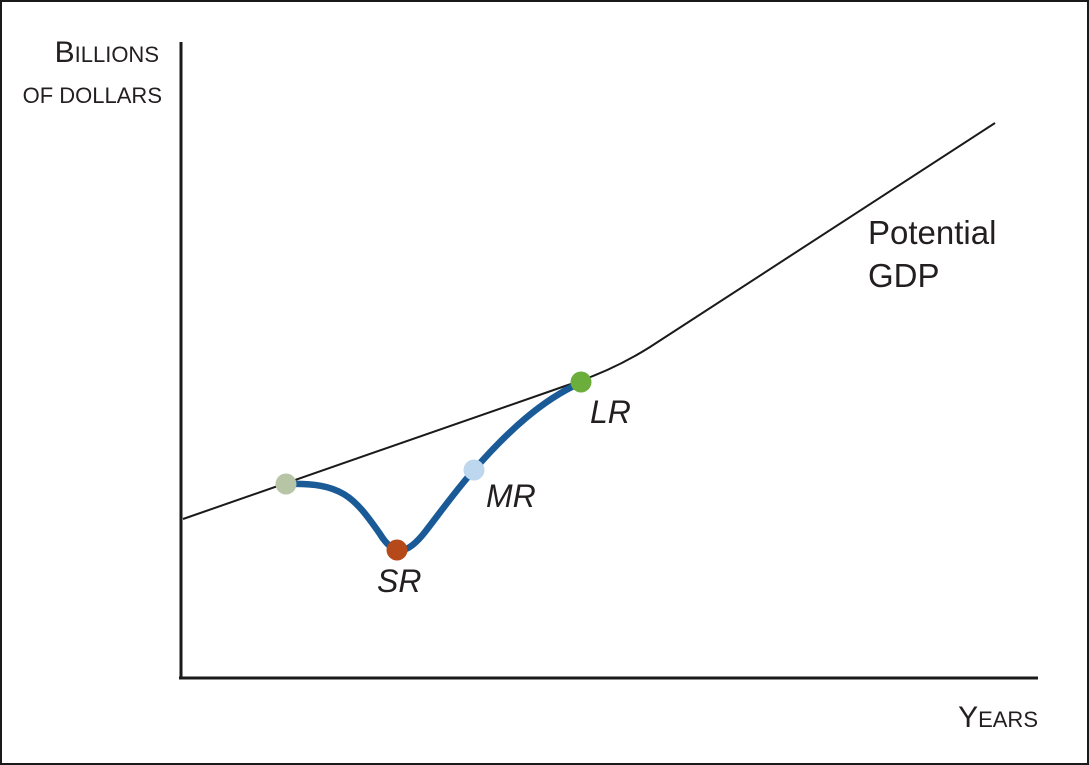 The height and width of the screenshot is (765, 1089). Describe the element at coordinates (581, 382) in the screenshot. I see `long-run-point` at that location.